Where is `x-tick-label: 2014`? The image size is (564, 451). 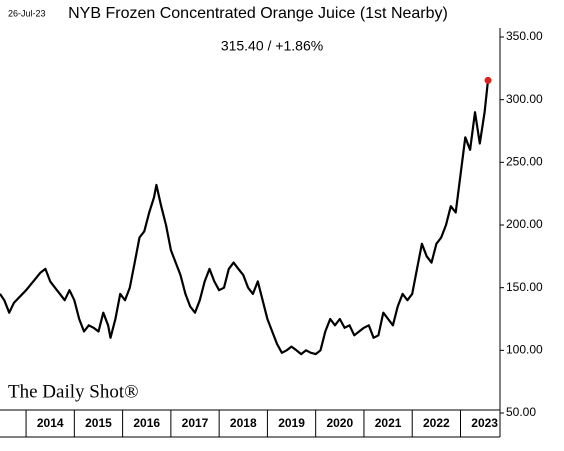 x-tick-label: 2014 is located at coordinates (50, 423).